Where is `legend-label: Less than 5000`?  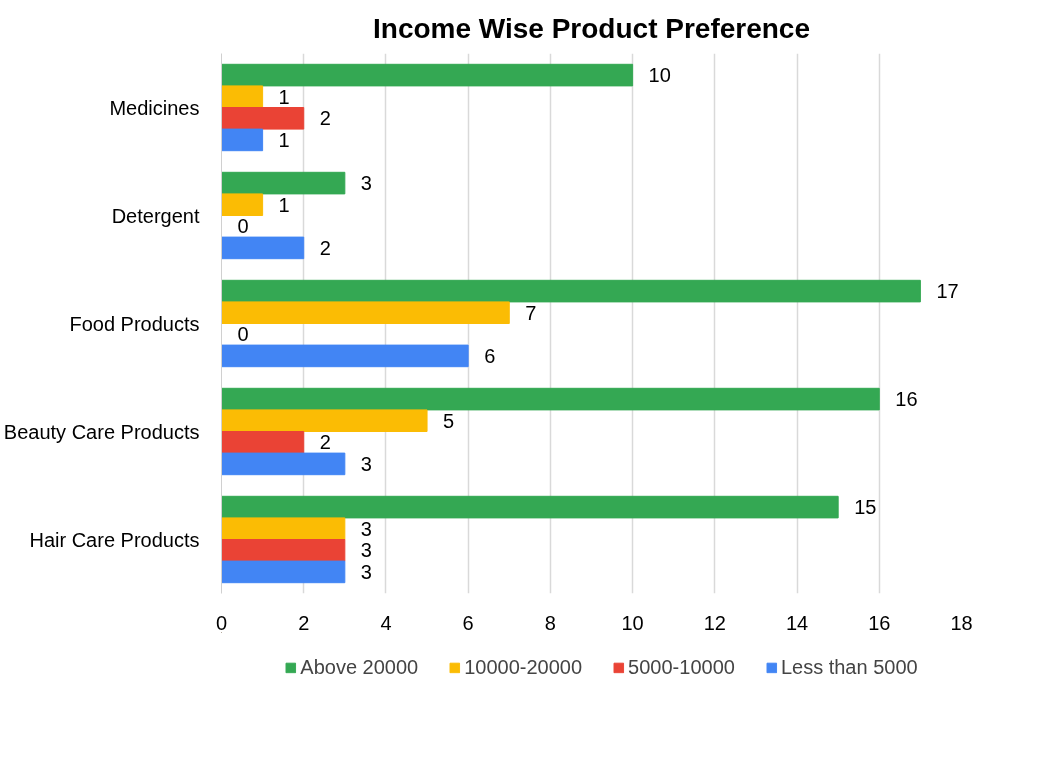
legend-label: Less than 5000 is located at coordinates (849, 667).